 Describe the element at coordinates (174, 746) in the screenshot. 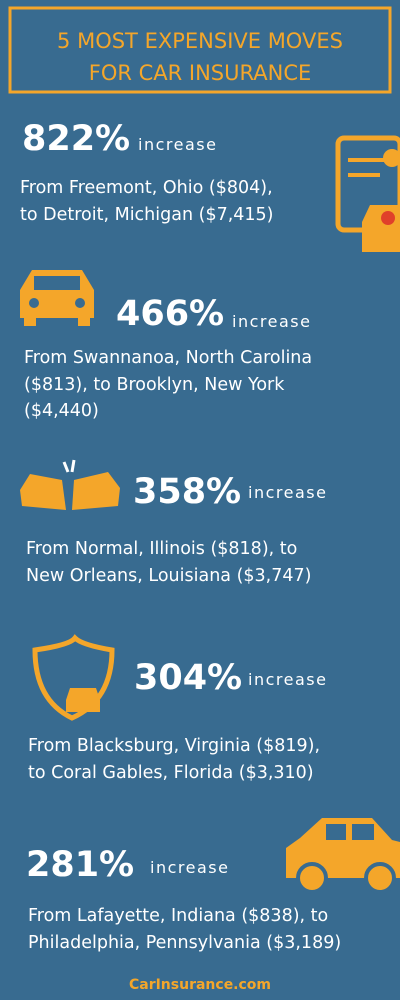

I see `description-line: From Blacksburg, Virginia ($819),` at that location.